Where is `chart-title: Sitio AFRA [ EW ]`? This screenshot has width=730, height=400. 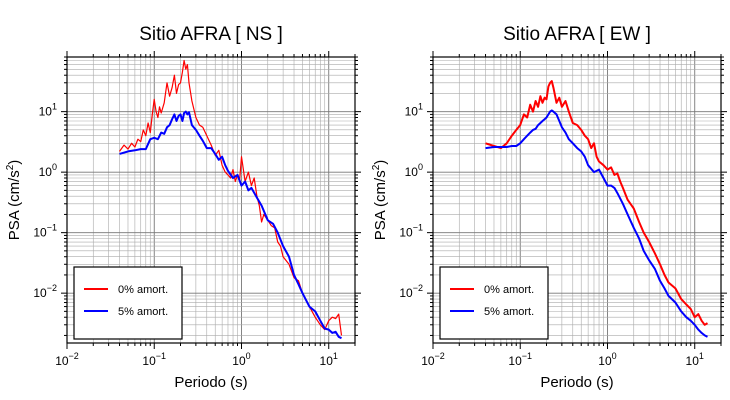 chart-title: Sitio AFRA [ EW ] is located at coordinates (577, 34).